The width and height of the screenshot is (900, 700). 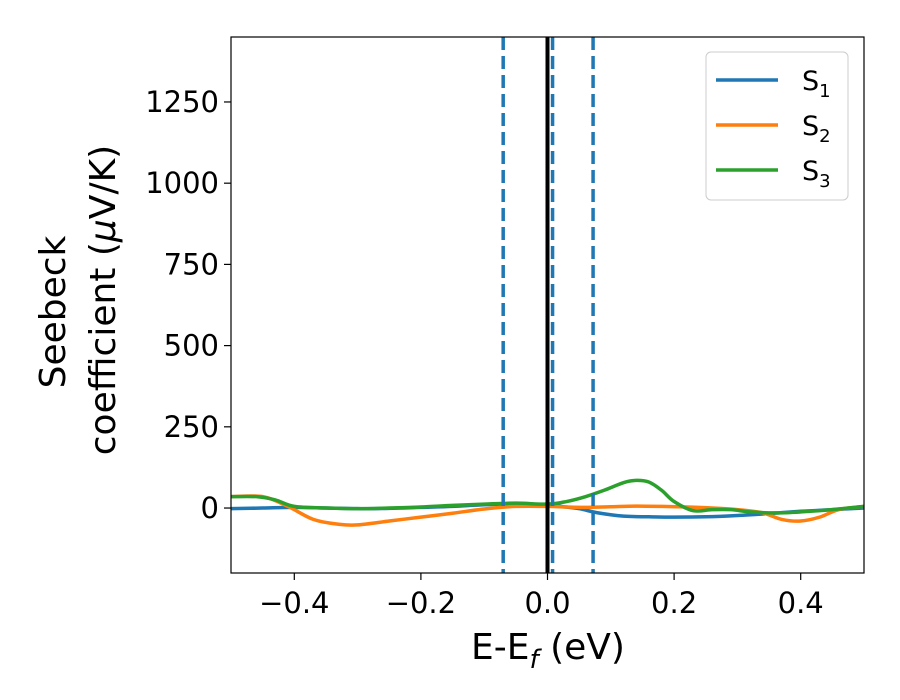 What do you see at coordinates (674, 603) in the screenshot?
I see `x-tick-label: 0.2` at bounding box center [674, 603].